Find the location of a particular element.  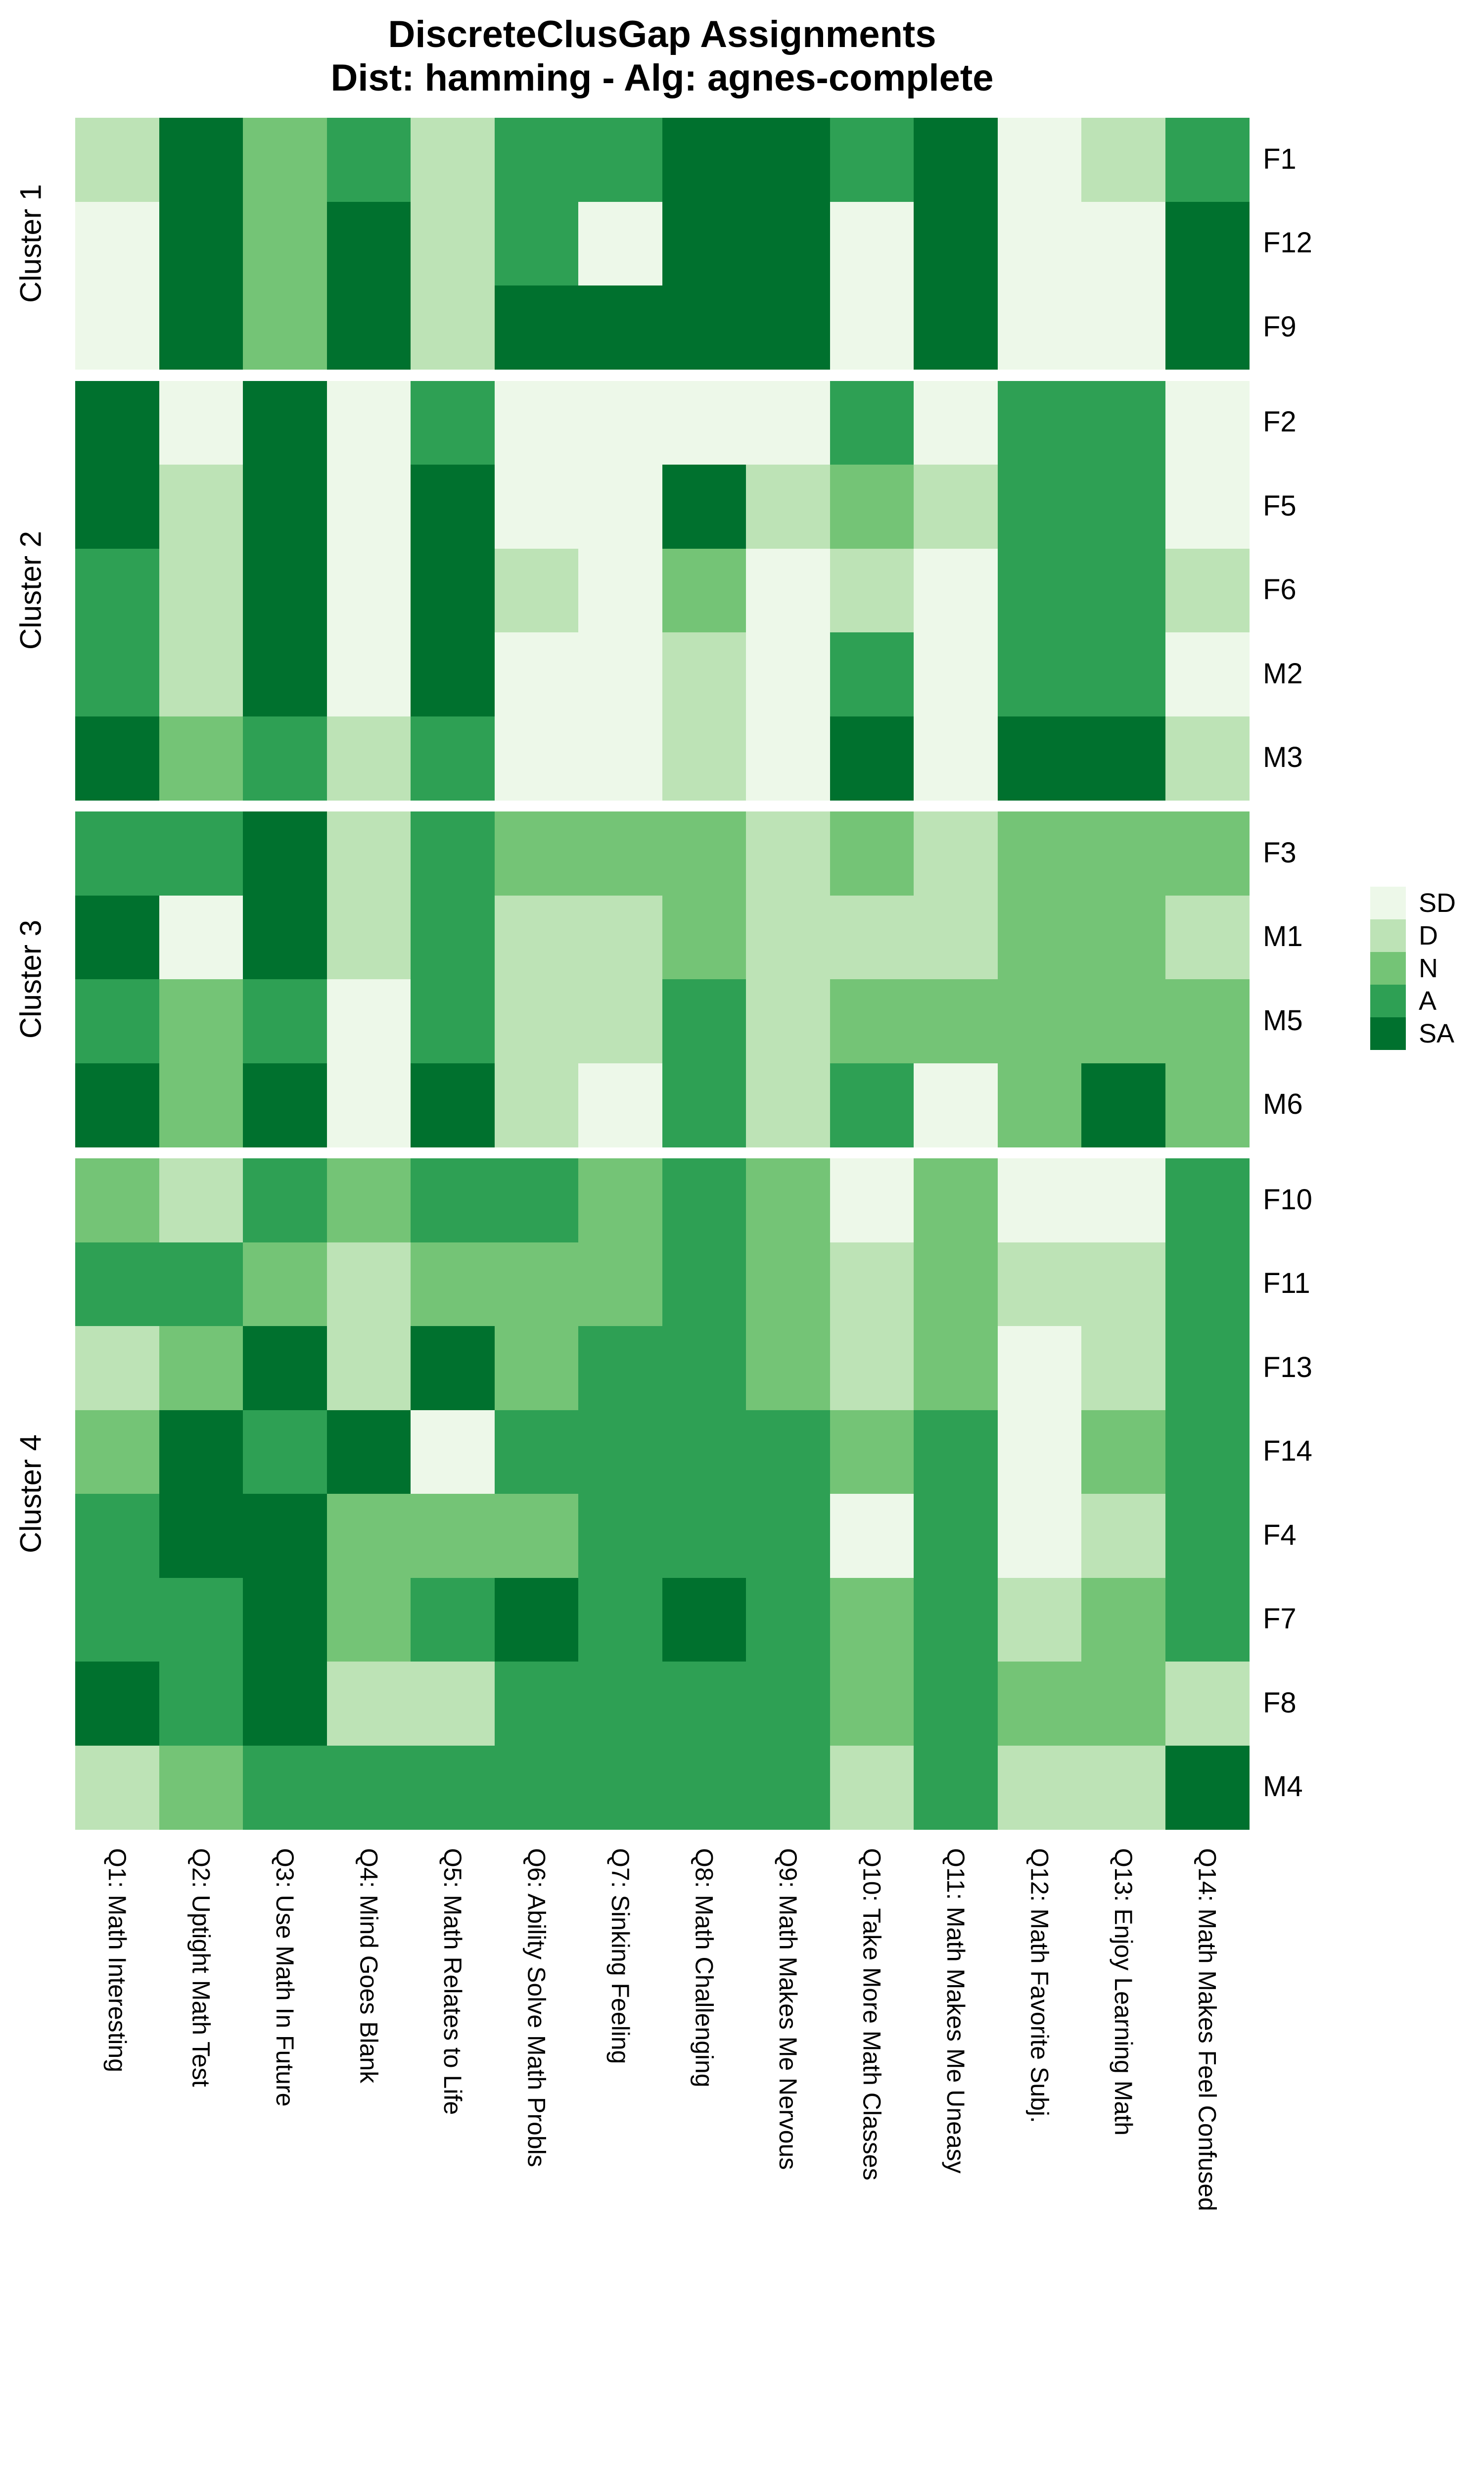

column-label: Q8: Math Challenging is located at coordinates (704, 1968).